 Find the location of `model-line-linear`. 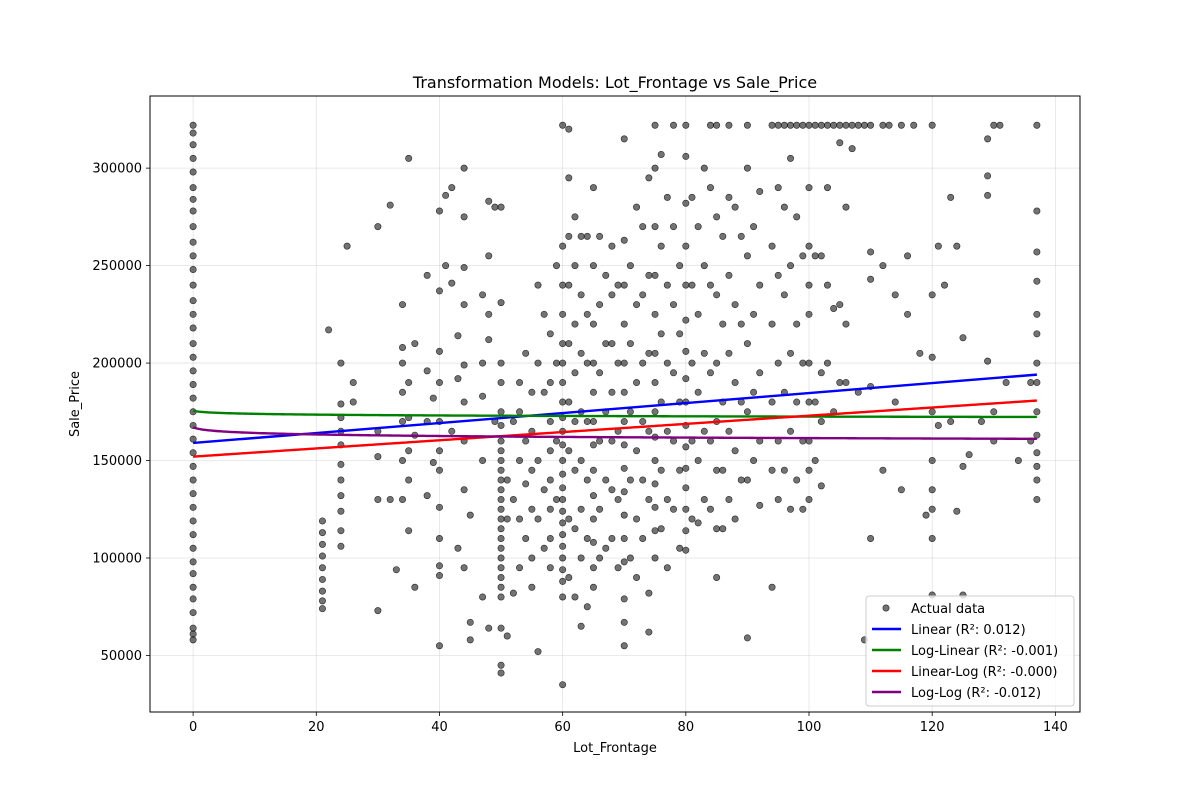

model-line-linear is located at coordinates (615, 409).